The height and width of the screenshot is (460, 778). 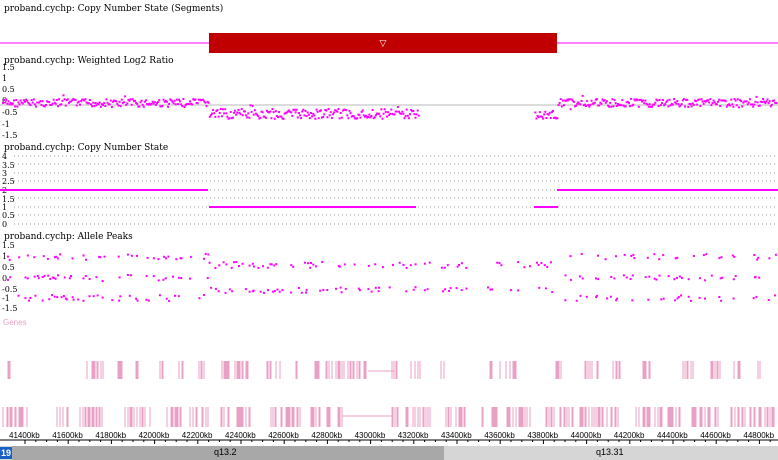 I want to click on genes-track-label: Genes, so click(x=15, y=322).